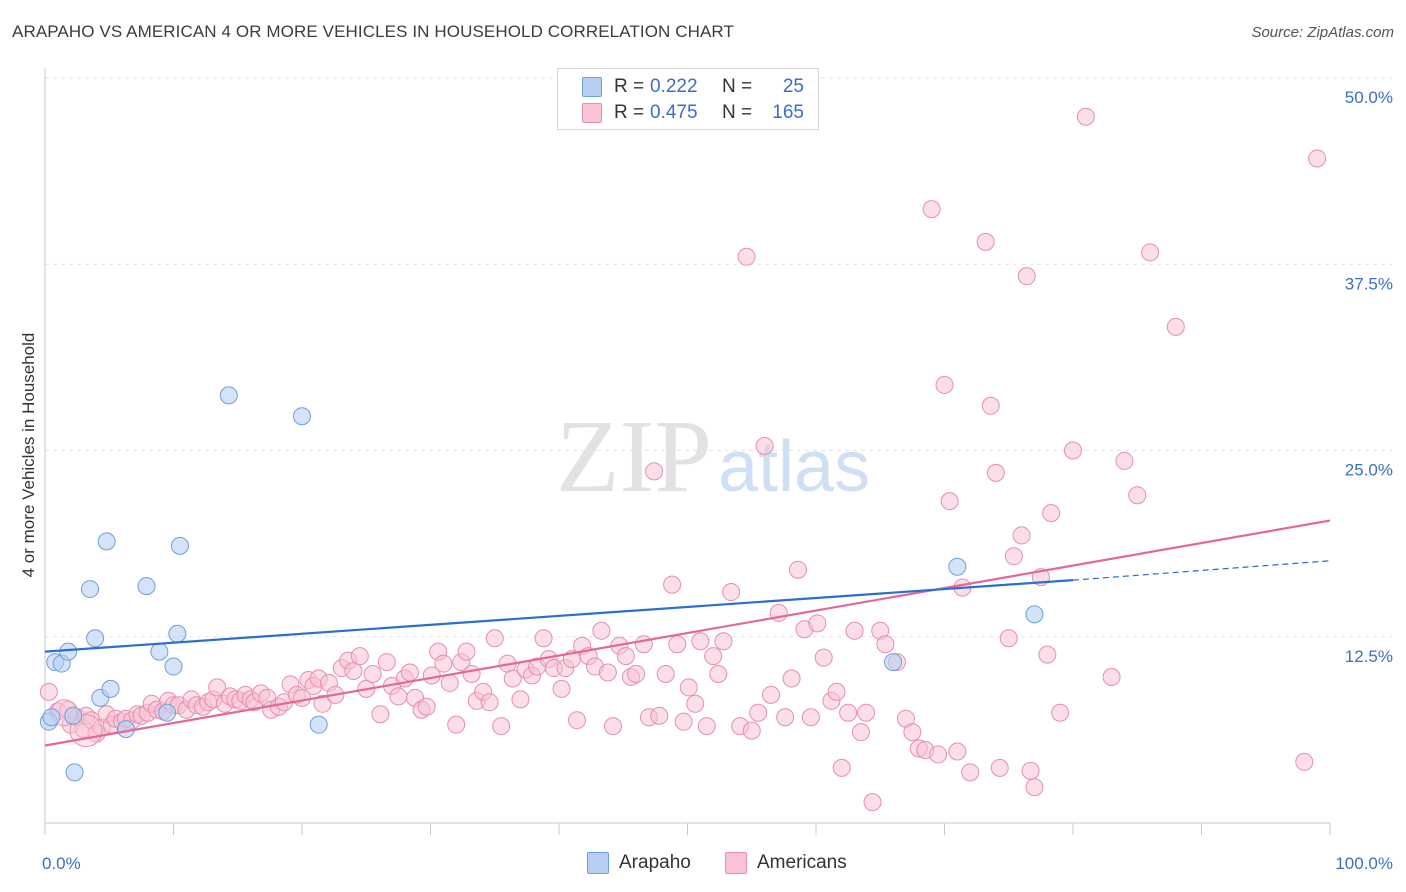 The image size is (1406, 892). Describe the element at coordinates (28, 455) in the screenshot. I see `y-axis-label: 4 or more Vehicles in Household` at that location.